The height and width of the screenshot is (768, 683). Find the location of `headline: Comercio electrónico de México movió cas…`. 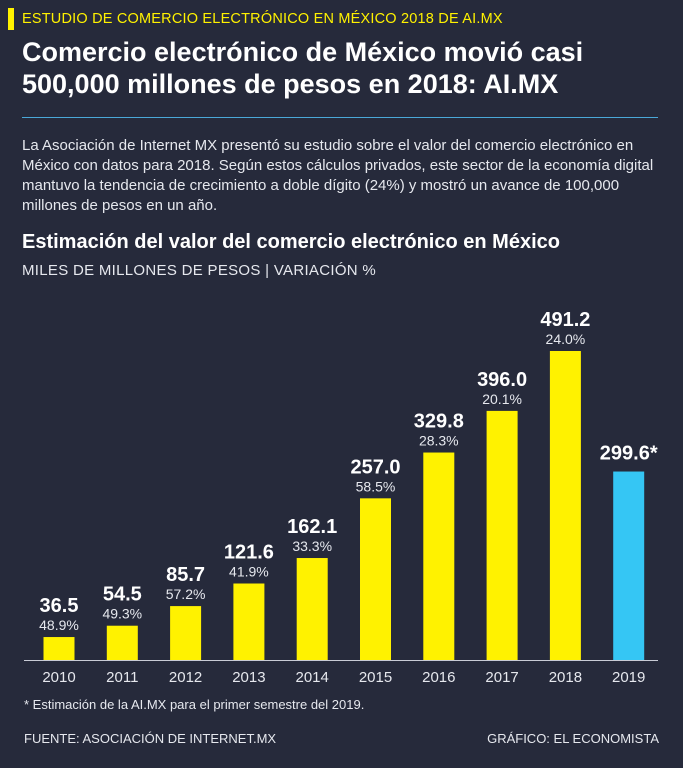

headline: Comercio electrónico de México movió cas… is located at coordinates (303, 68).